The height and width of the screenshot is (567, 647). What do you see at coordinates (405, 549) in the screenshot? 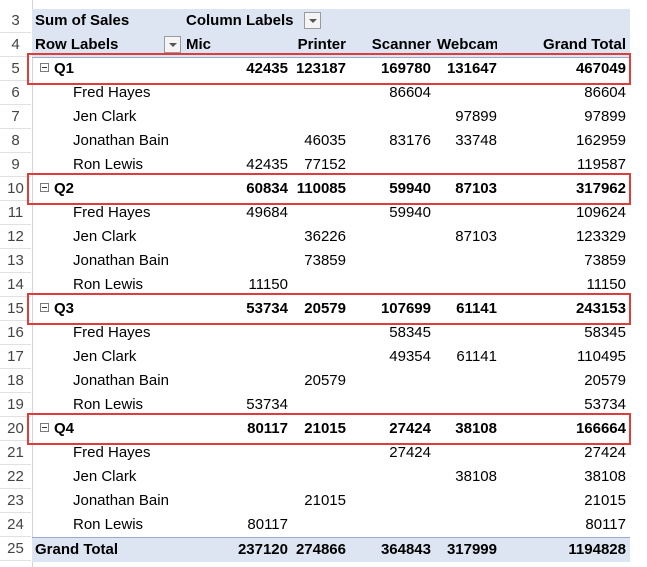
I see `value-cell: 364843` at bounding box center [405, 549].